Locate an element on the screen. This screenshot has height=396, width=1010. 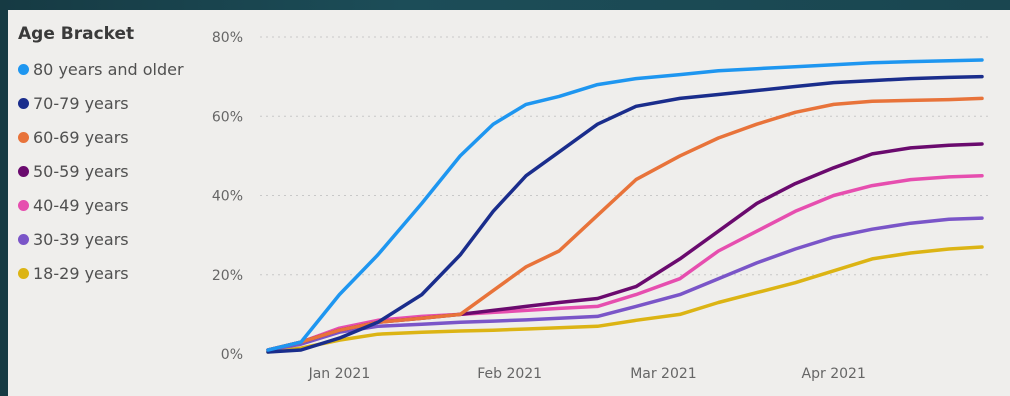
y-tick-label: 60% is located at coordinates (227, 117).